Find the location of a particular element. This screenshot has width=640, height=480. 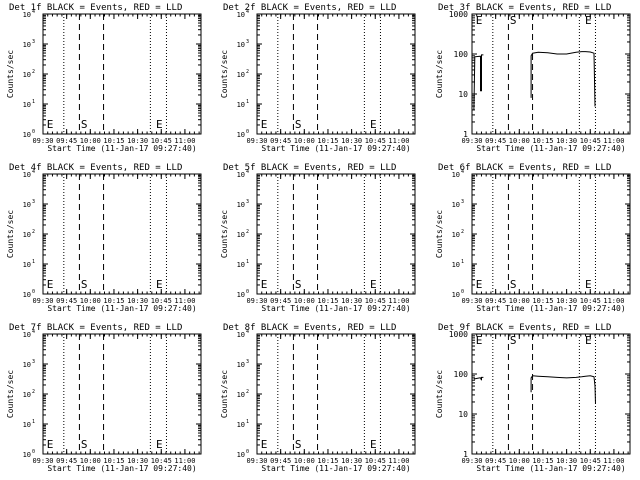

y-tick-exponent: 1 is located at coordinates (247, 262).